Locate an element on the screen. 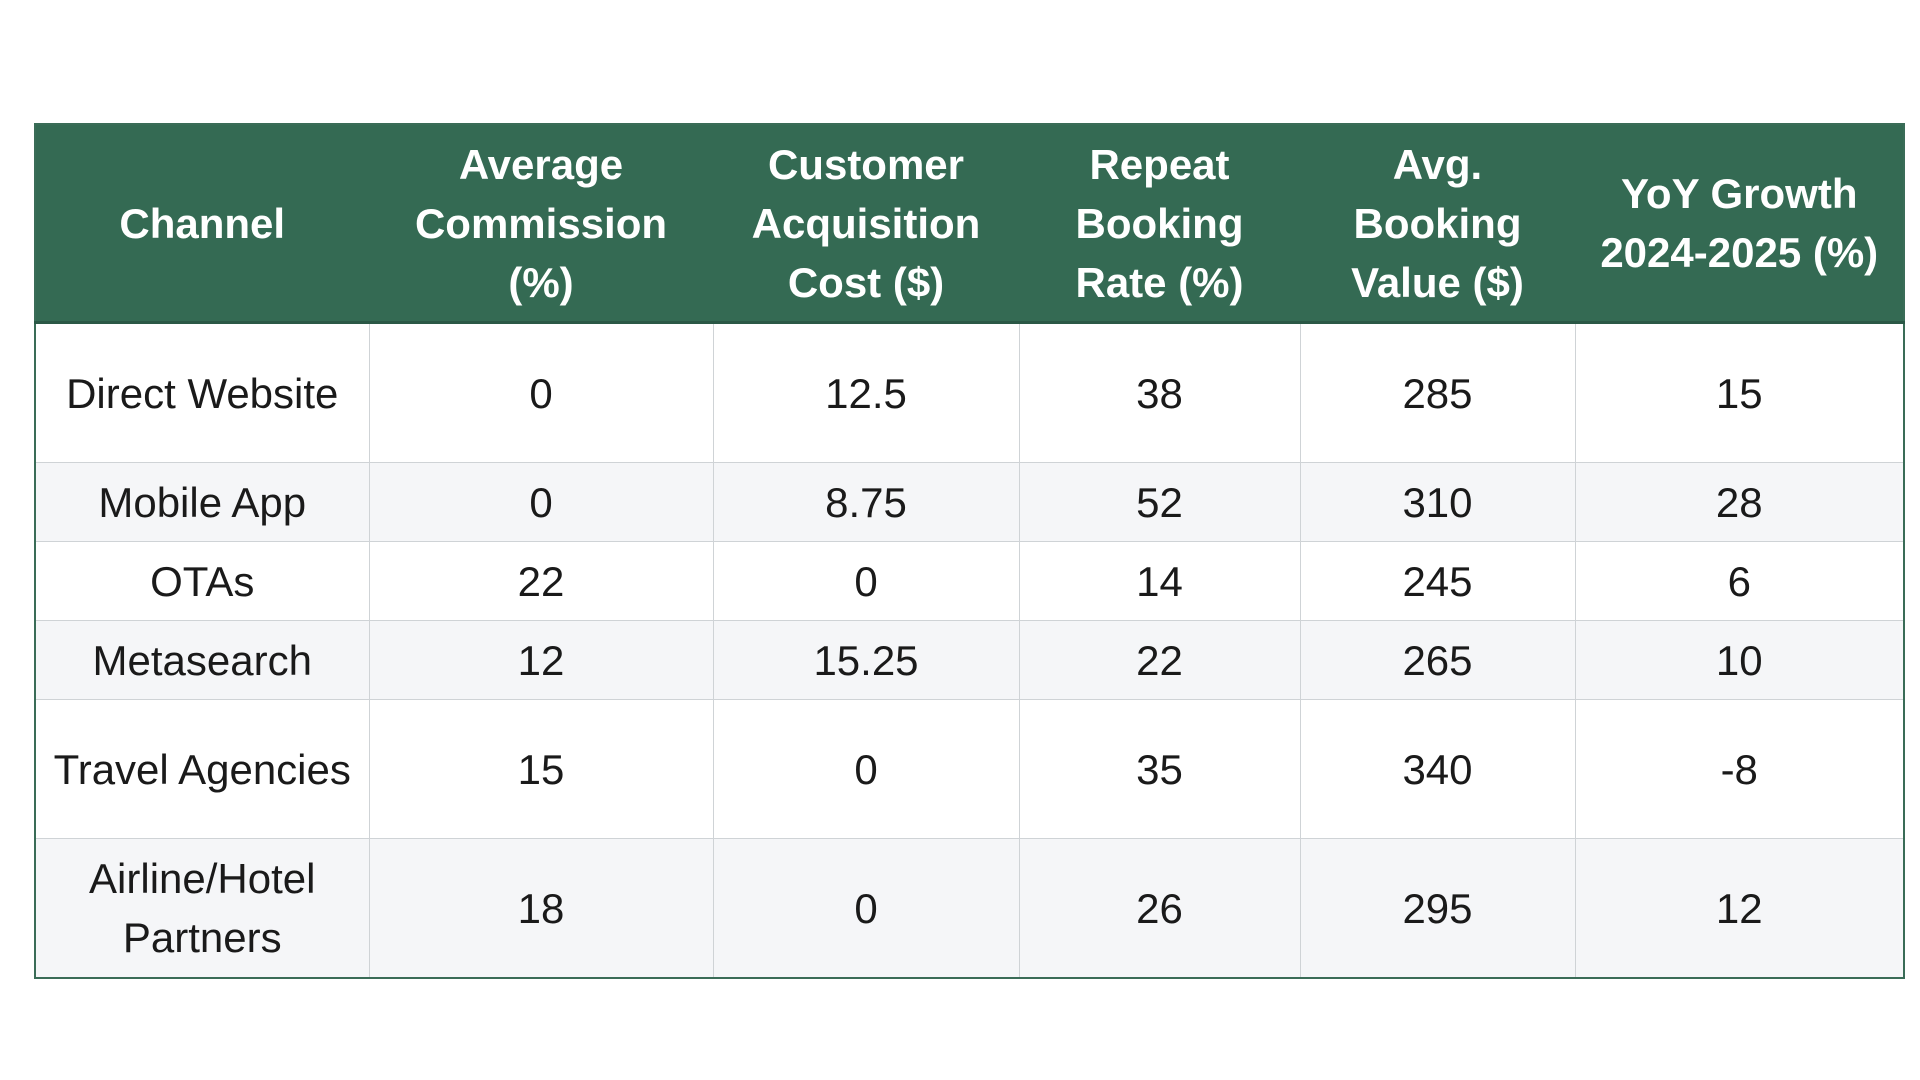 This screenshot has height=1080, width=1920. table-cell: 265 is located at coordinates (1438, 660).